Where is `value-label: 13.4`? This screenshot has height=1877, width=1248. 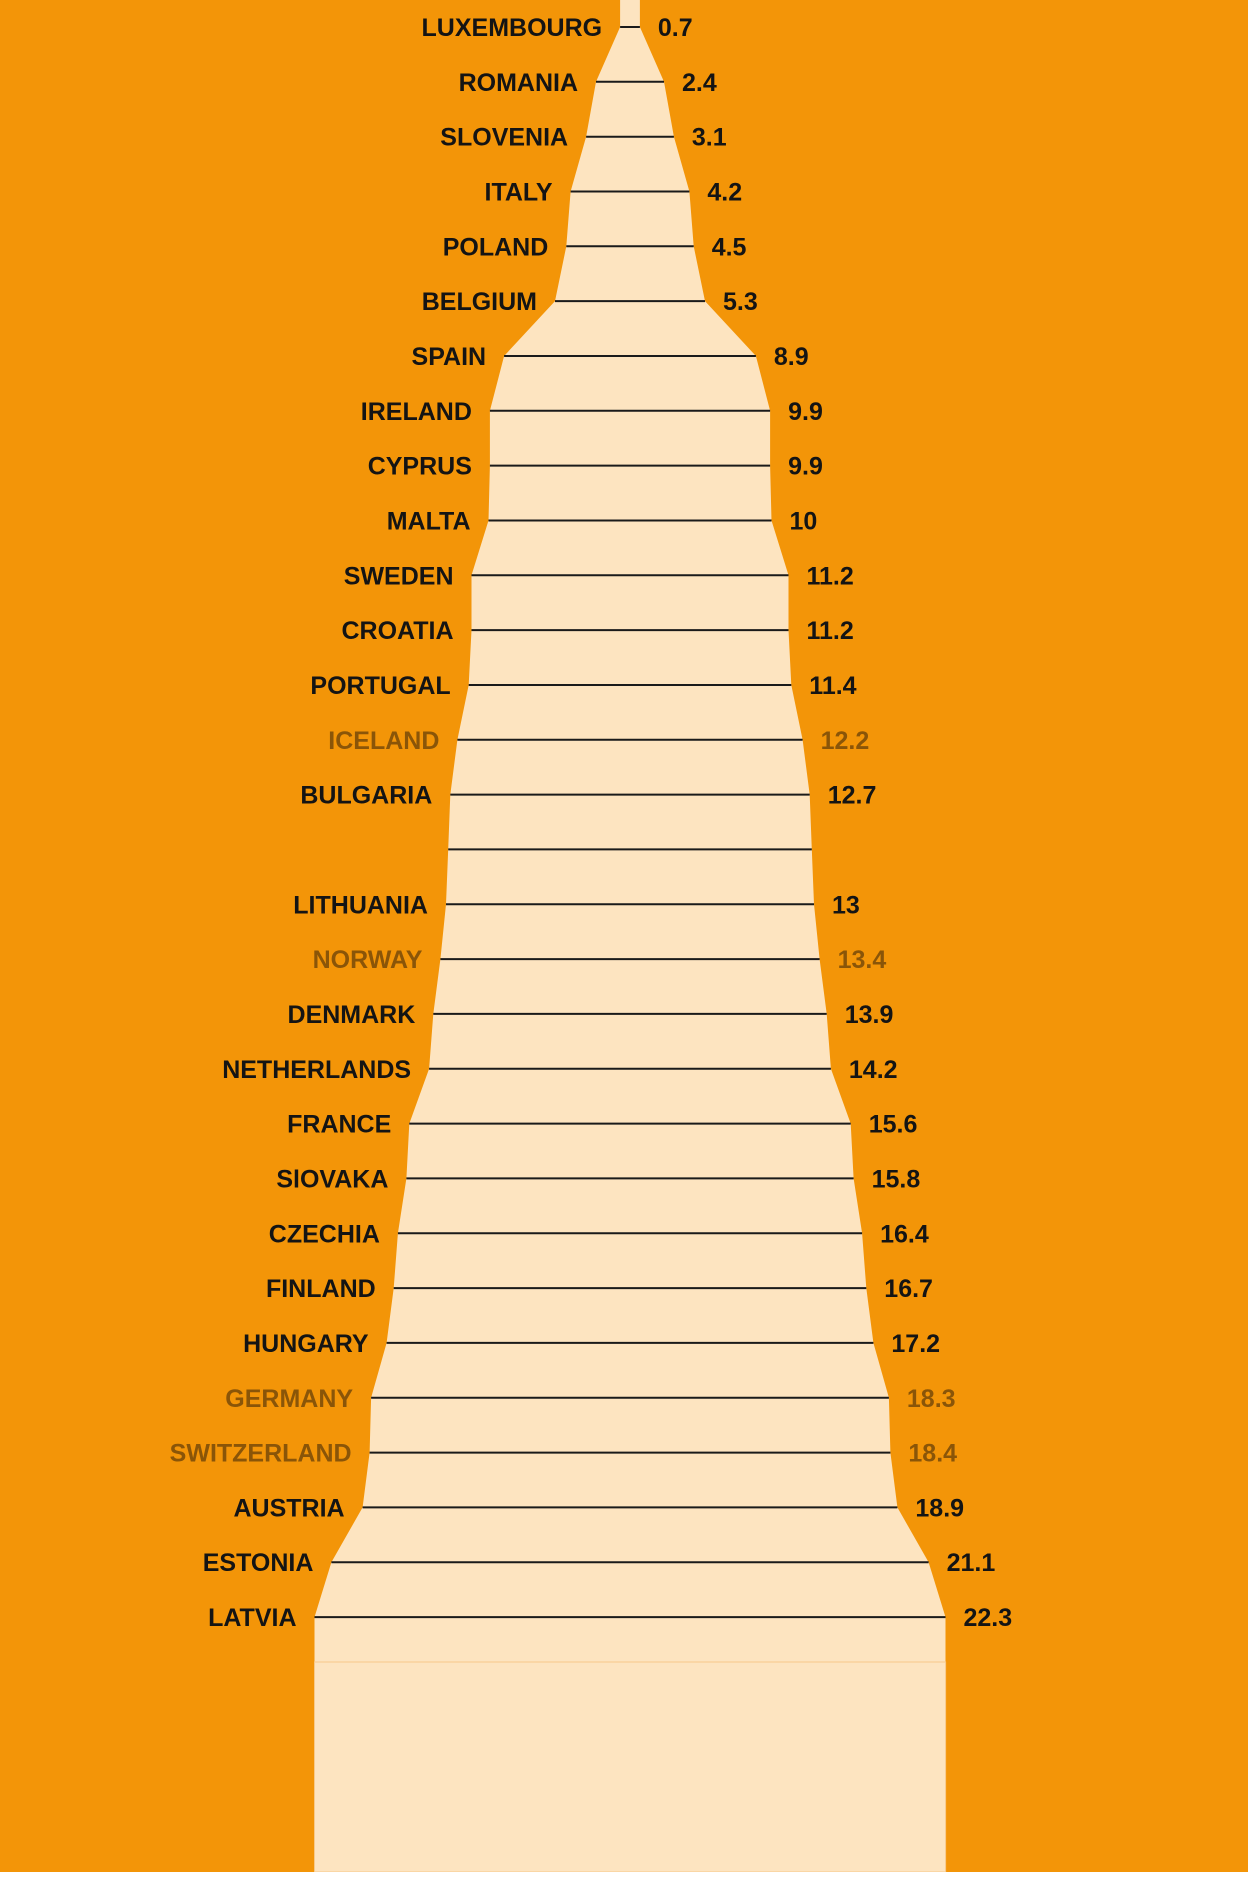 value-label: 13.4 is located at coordinates (862, 960).